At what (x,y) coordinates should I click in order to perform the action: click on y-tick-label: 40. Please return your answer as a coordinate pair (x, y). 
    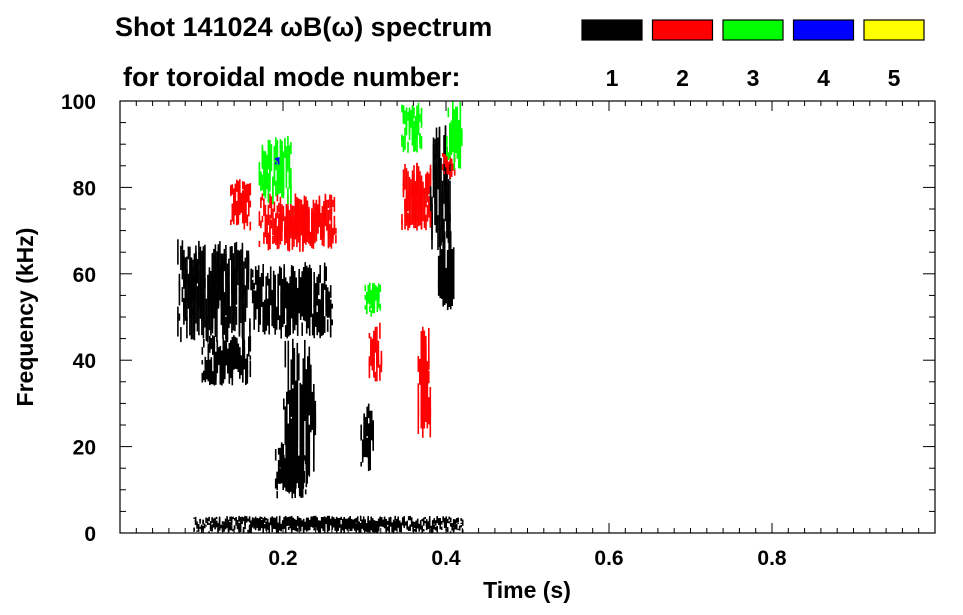
    Looking at the image, I should click on (84, 361).